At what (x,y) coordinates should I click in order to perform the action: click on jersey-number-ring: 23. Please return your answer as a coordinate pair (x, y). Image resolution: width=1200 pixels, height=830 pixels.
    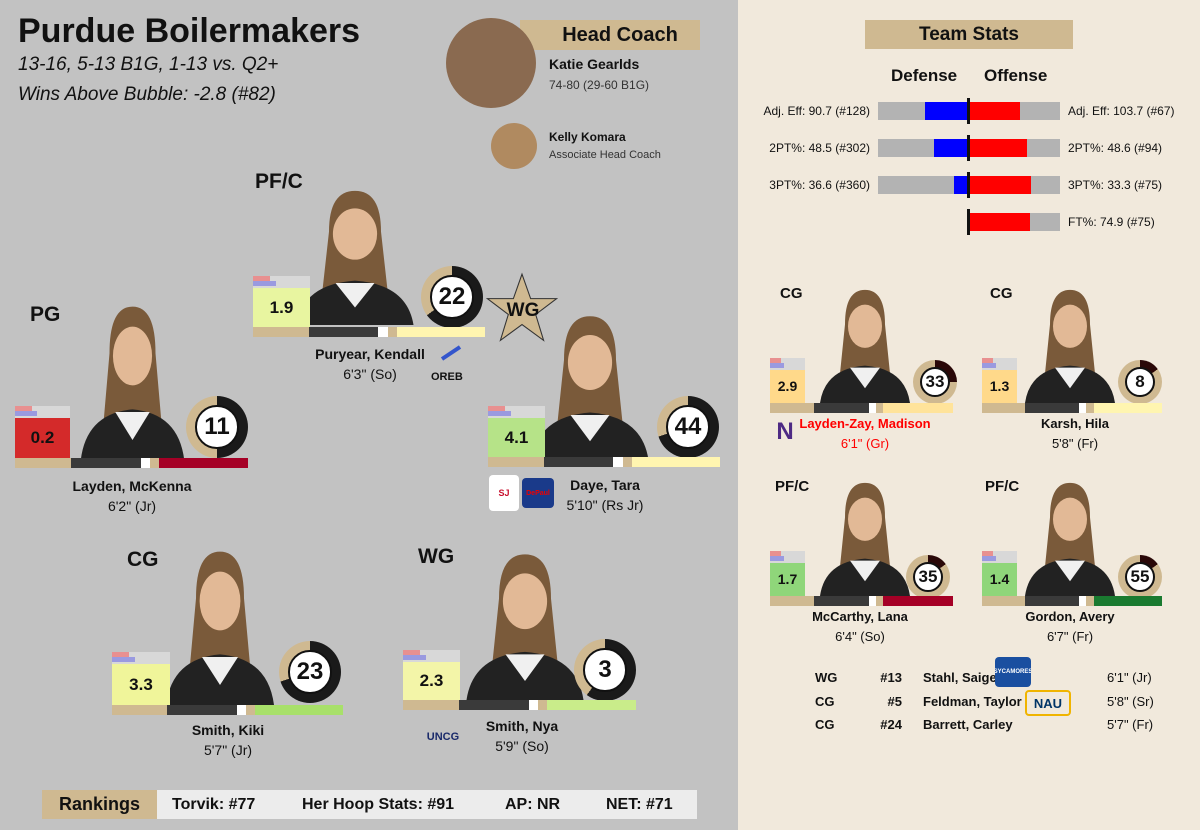
    Looking at the image, I should click on (310, 672).